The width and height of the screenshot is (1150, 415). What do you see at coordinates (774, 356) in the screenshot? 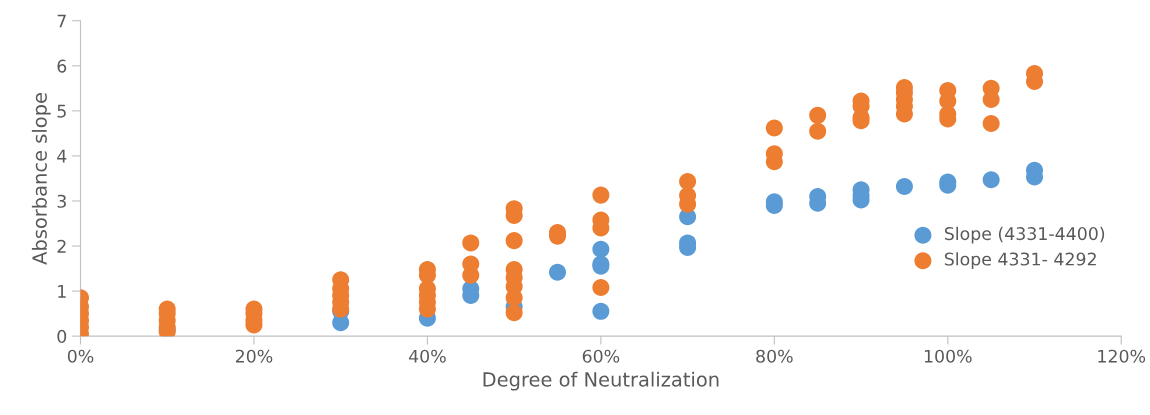
I see `x-tick-label: 80%` at bounding box center [774, 356].